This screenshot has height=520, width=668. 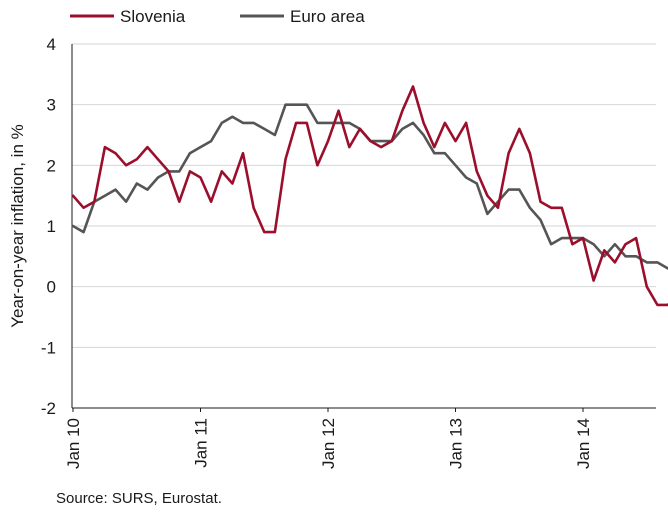 What do you see at coordinates (51, 287) in the screenshot?
I see `y-tick-label: 0` at bounding box center [51, 287].